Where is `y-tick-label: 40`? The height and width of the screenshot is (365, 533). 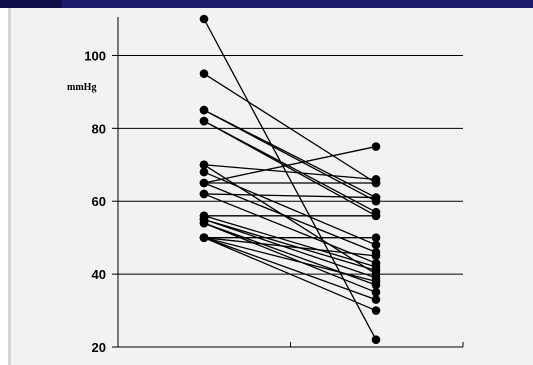
y-tick-label: 40 is located at coordinates (99, 274).